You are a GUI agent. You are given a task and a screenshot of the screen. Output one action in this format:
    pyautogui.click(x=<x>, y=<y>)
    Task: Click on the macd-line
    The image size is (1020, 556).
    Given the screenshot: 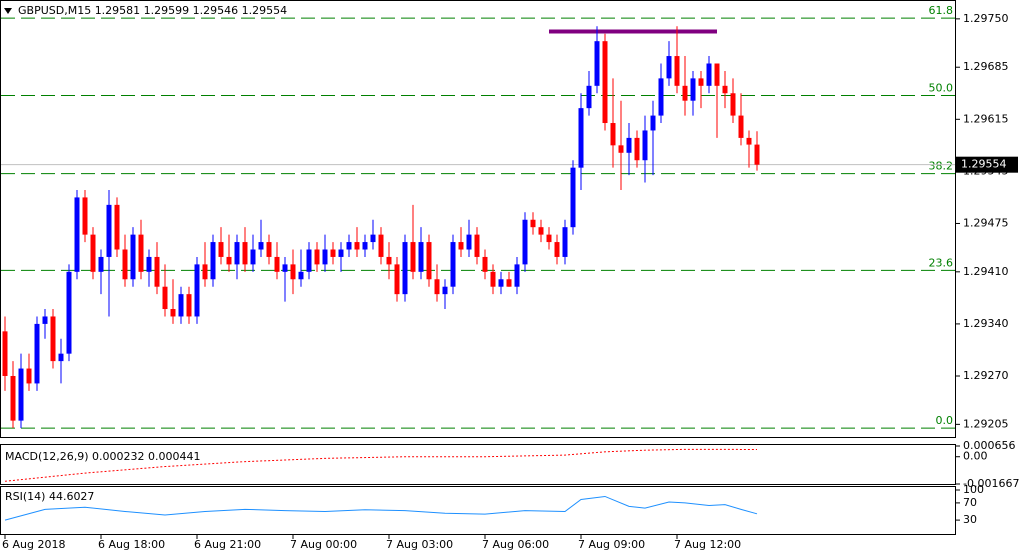 What is the action you would take?
    pyautogui.click(x=381, y=465)
    